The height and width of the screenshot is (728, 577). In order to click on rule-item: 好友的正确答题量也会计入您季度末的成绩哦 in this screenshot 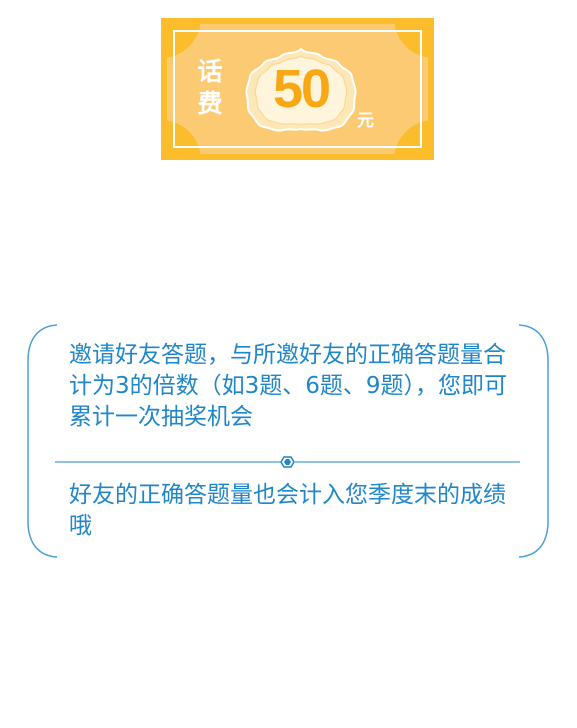, I will do `click(287, 510)`.